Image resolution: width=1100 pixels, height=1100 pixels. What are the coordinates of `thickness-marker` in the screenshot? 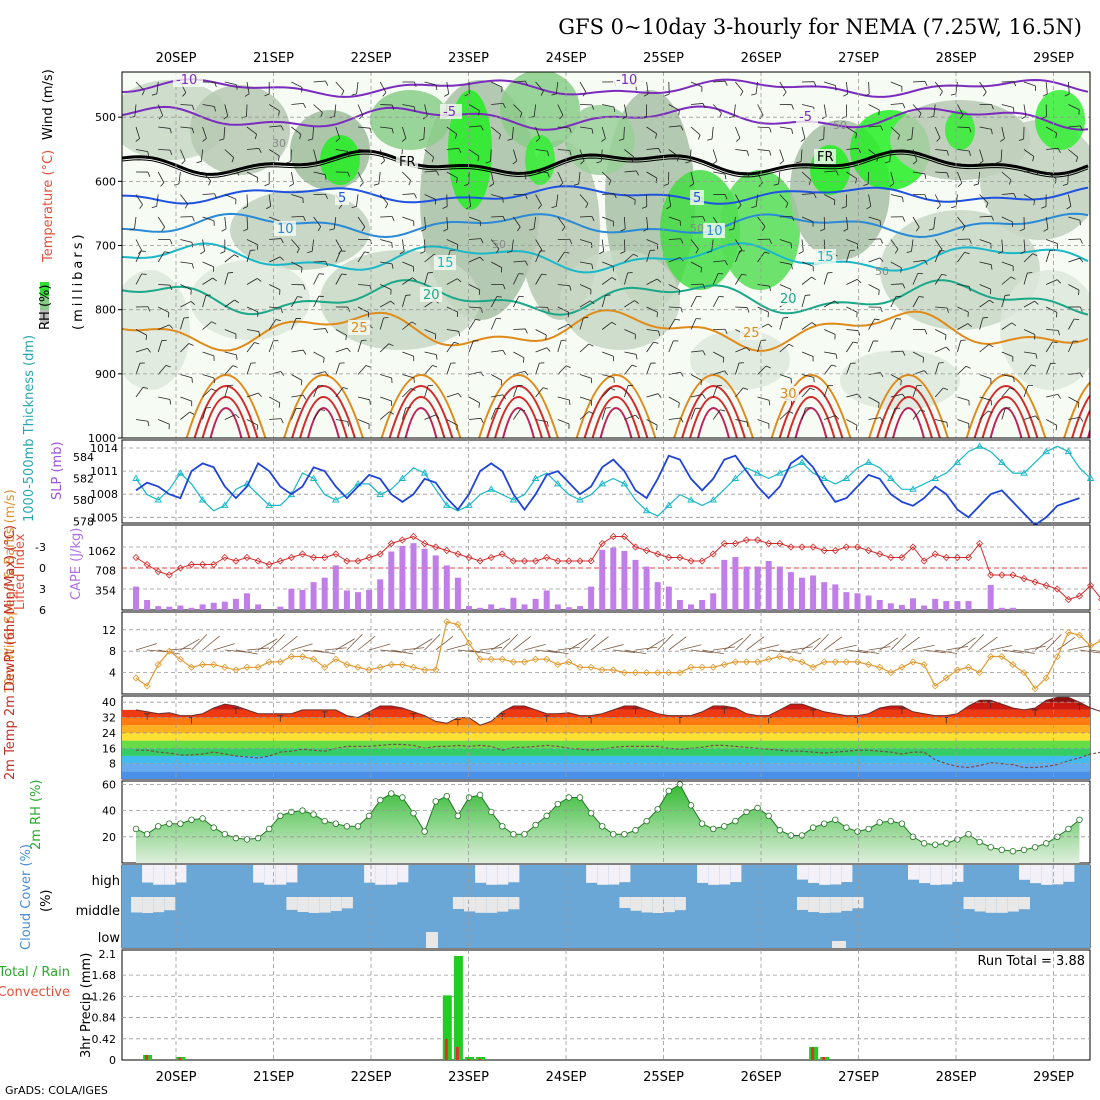 It's located at (979, 445).